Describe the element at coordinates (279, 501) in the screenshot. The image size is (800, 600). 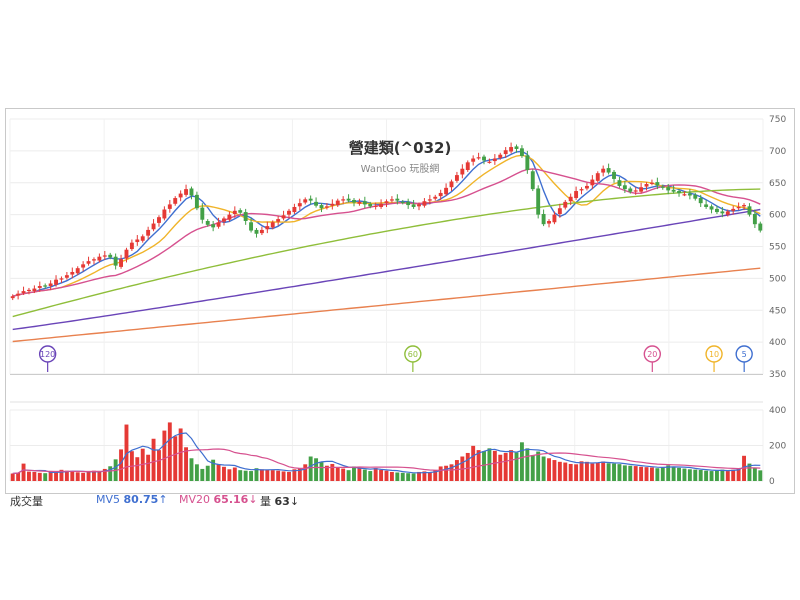
I see `legend-volume: 量 63↓` at that location.